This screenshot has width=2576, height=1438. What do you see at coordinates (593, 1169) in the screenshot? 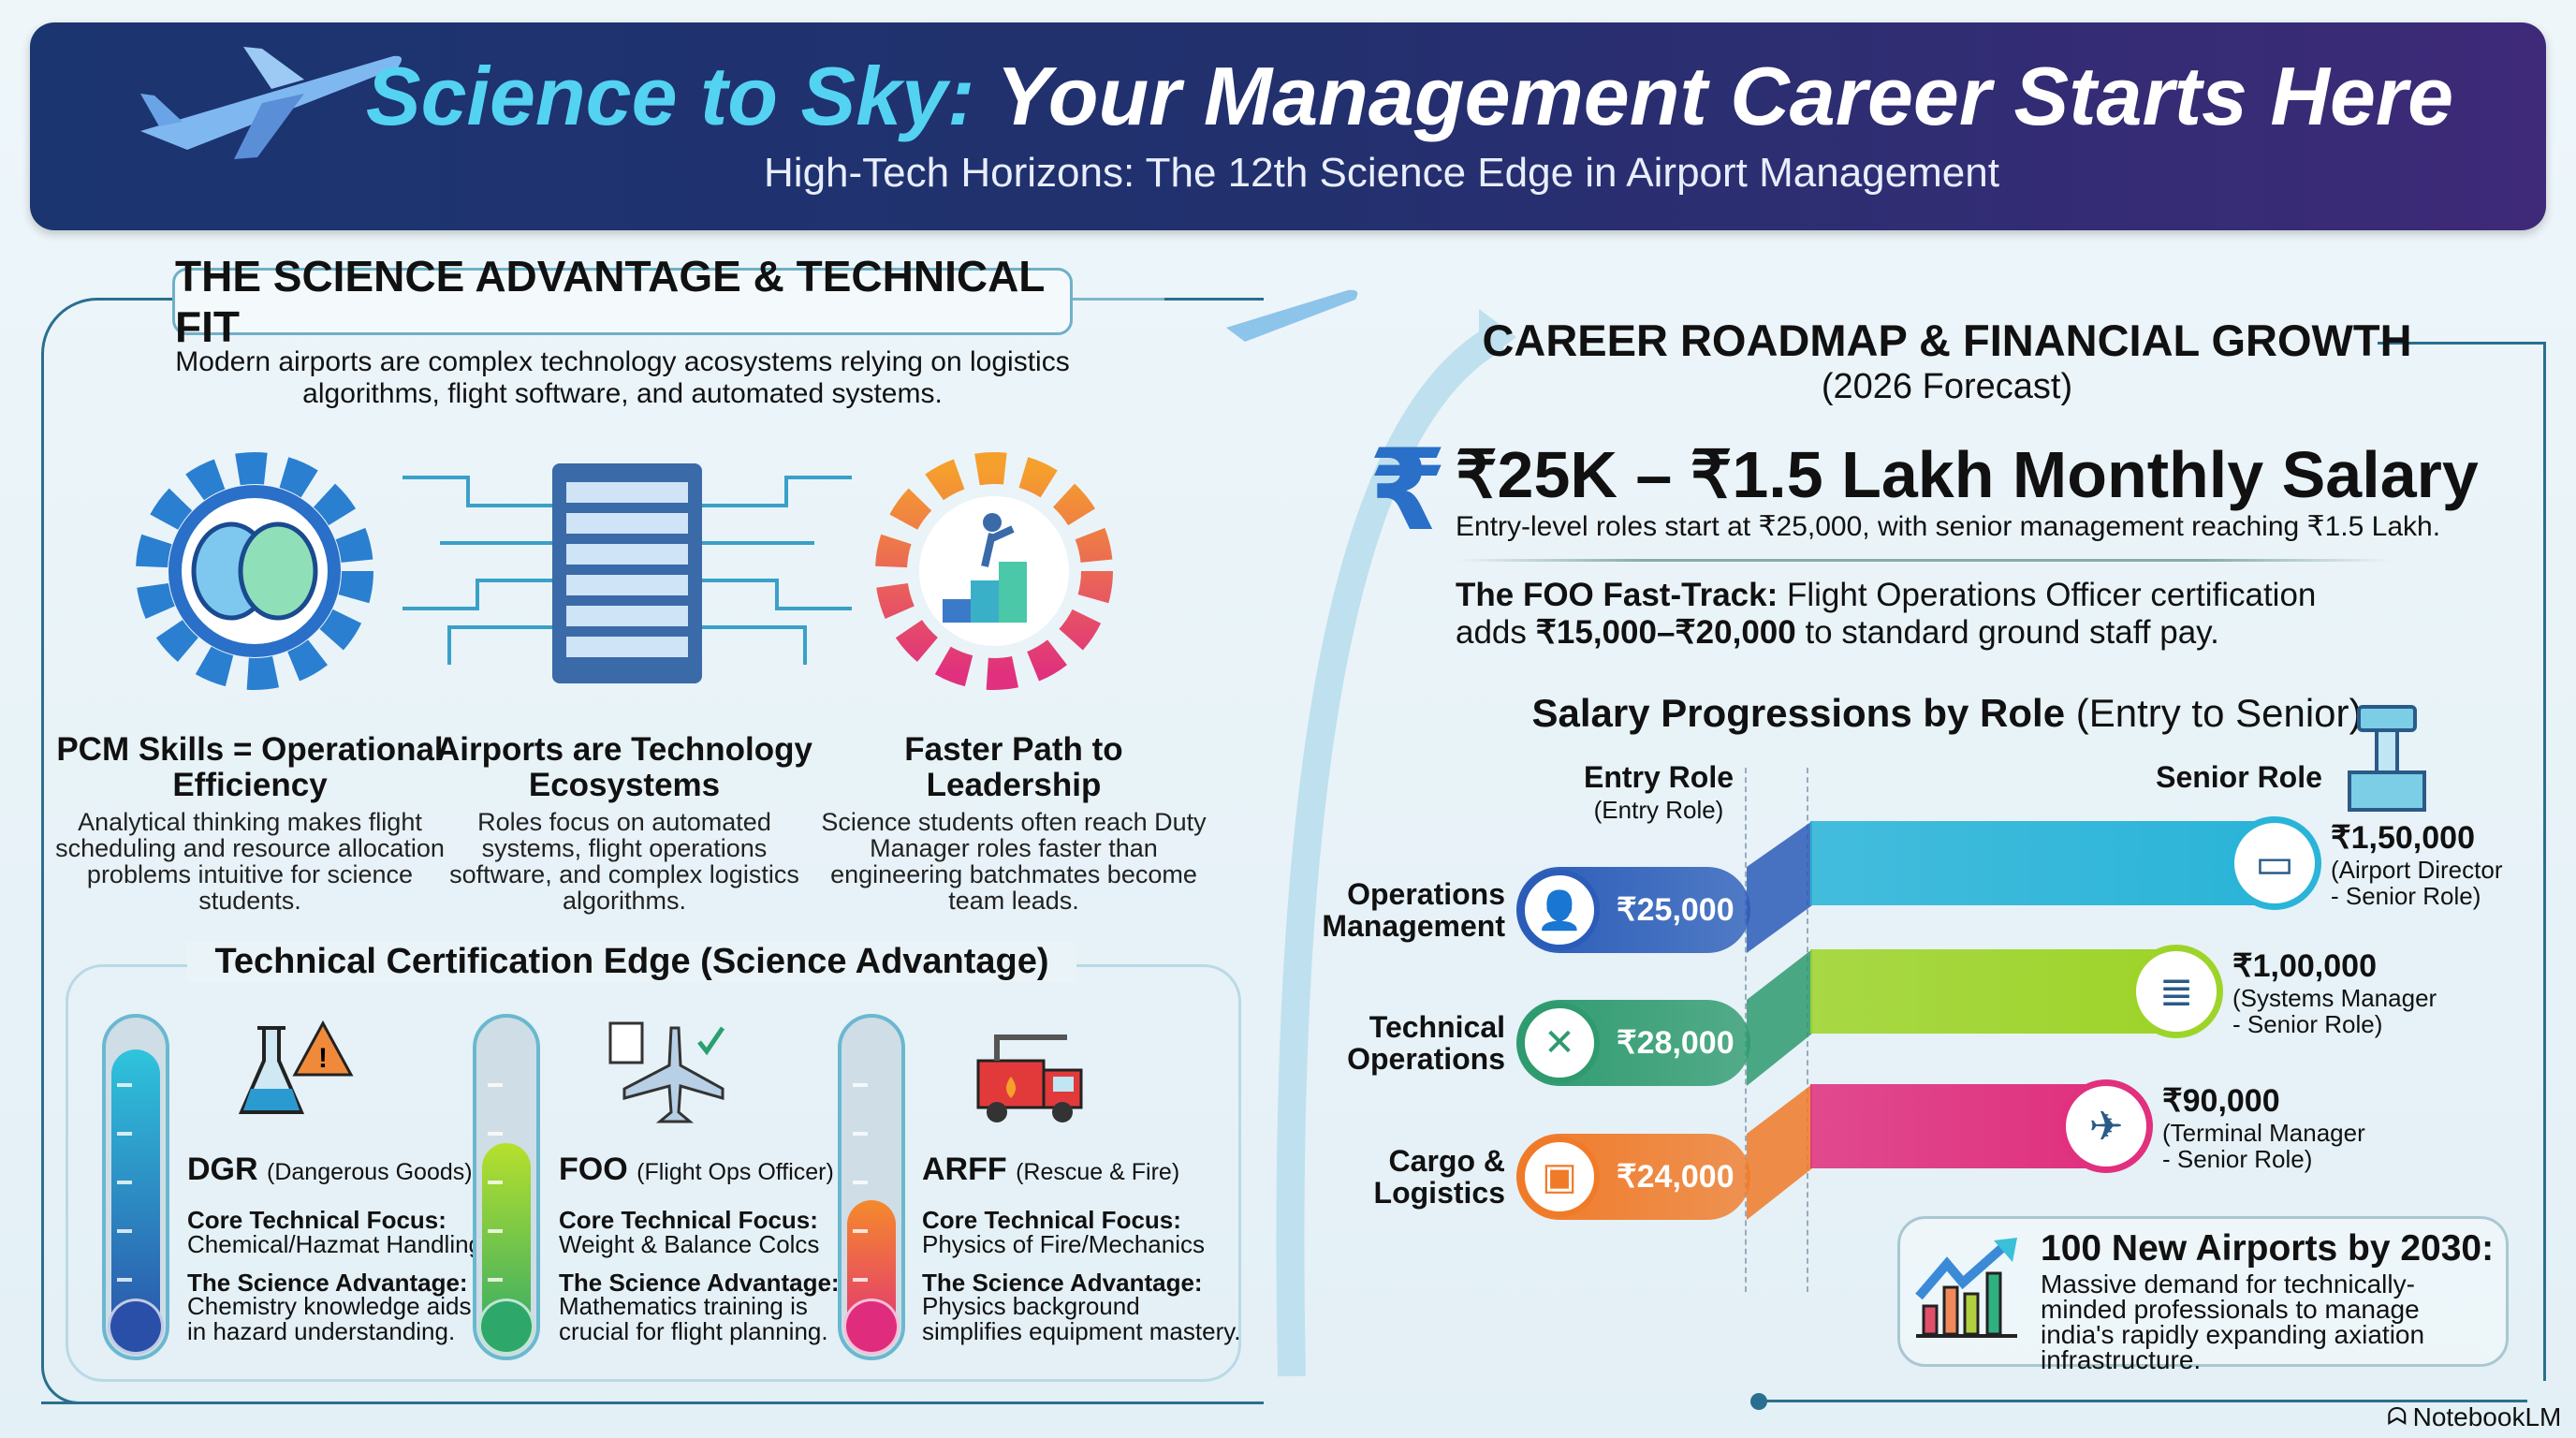
I see `cert-code: FOO` at bounding box center [593, 1169].